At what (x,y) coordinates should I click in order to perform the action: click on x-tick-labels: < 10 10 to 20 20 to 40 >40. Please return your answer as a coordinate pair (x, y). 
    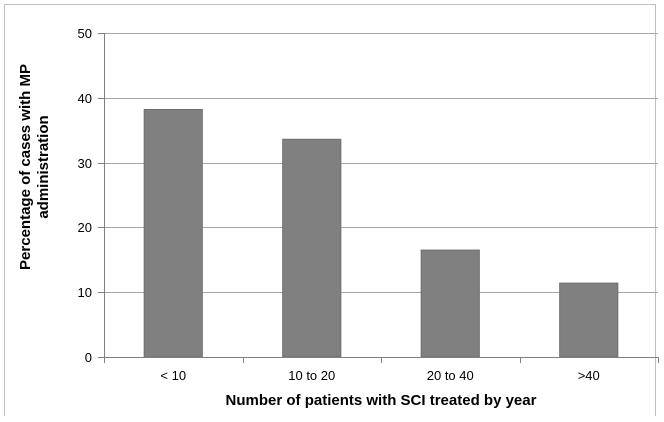
    Looking at the image, I should click on (379, 375).